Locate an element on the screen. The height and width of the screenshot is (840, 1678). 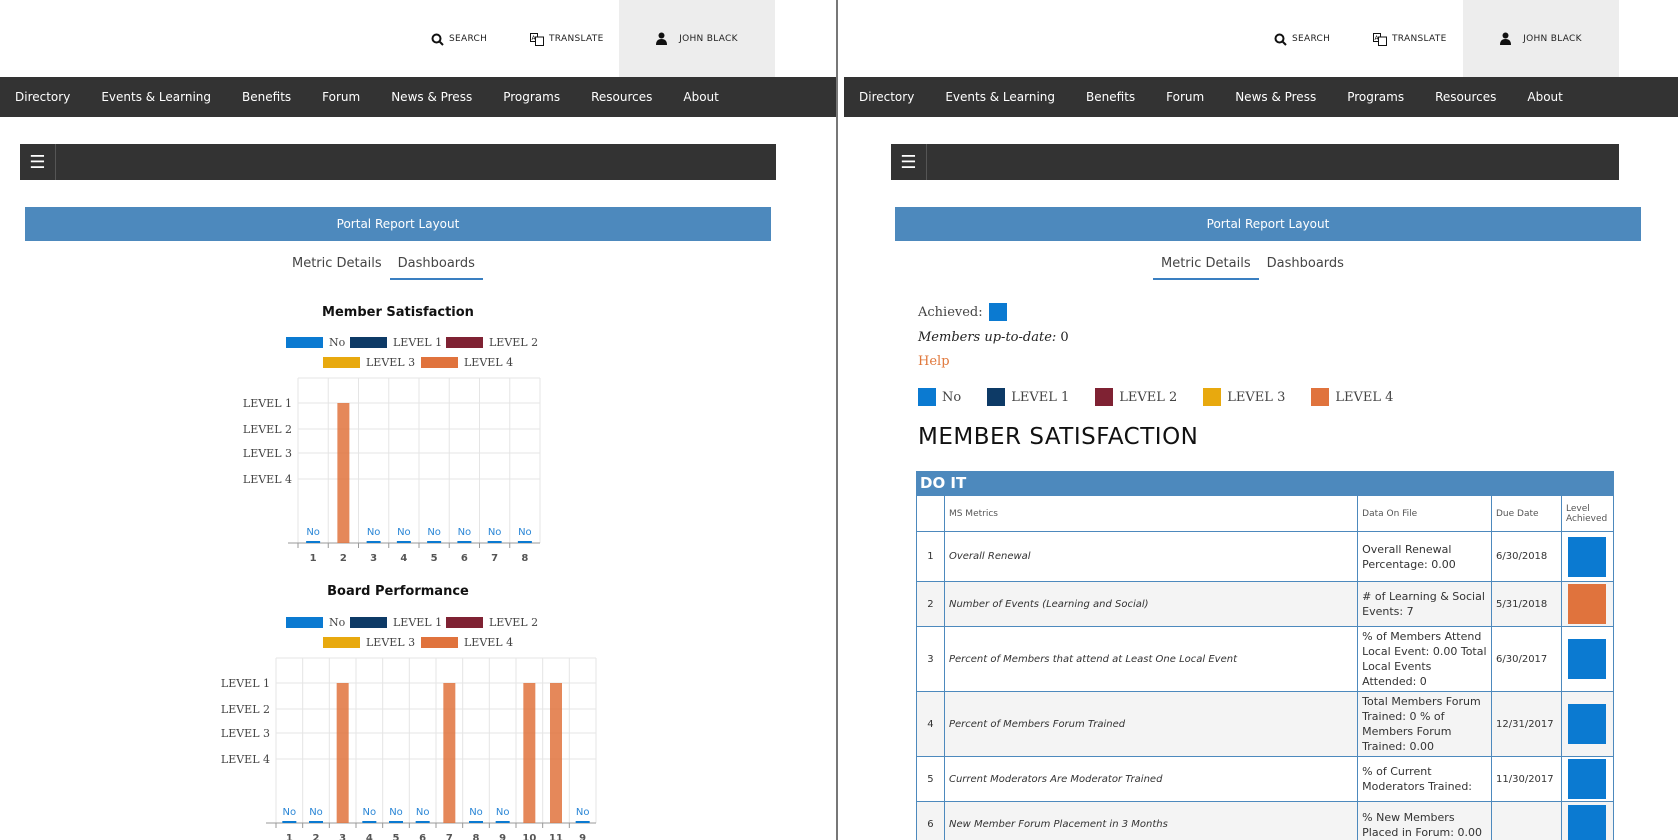
user-name: JOHN BLACK is located at coordinates (708, 38).